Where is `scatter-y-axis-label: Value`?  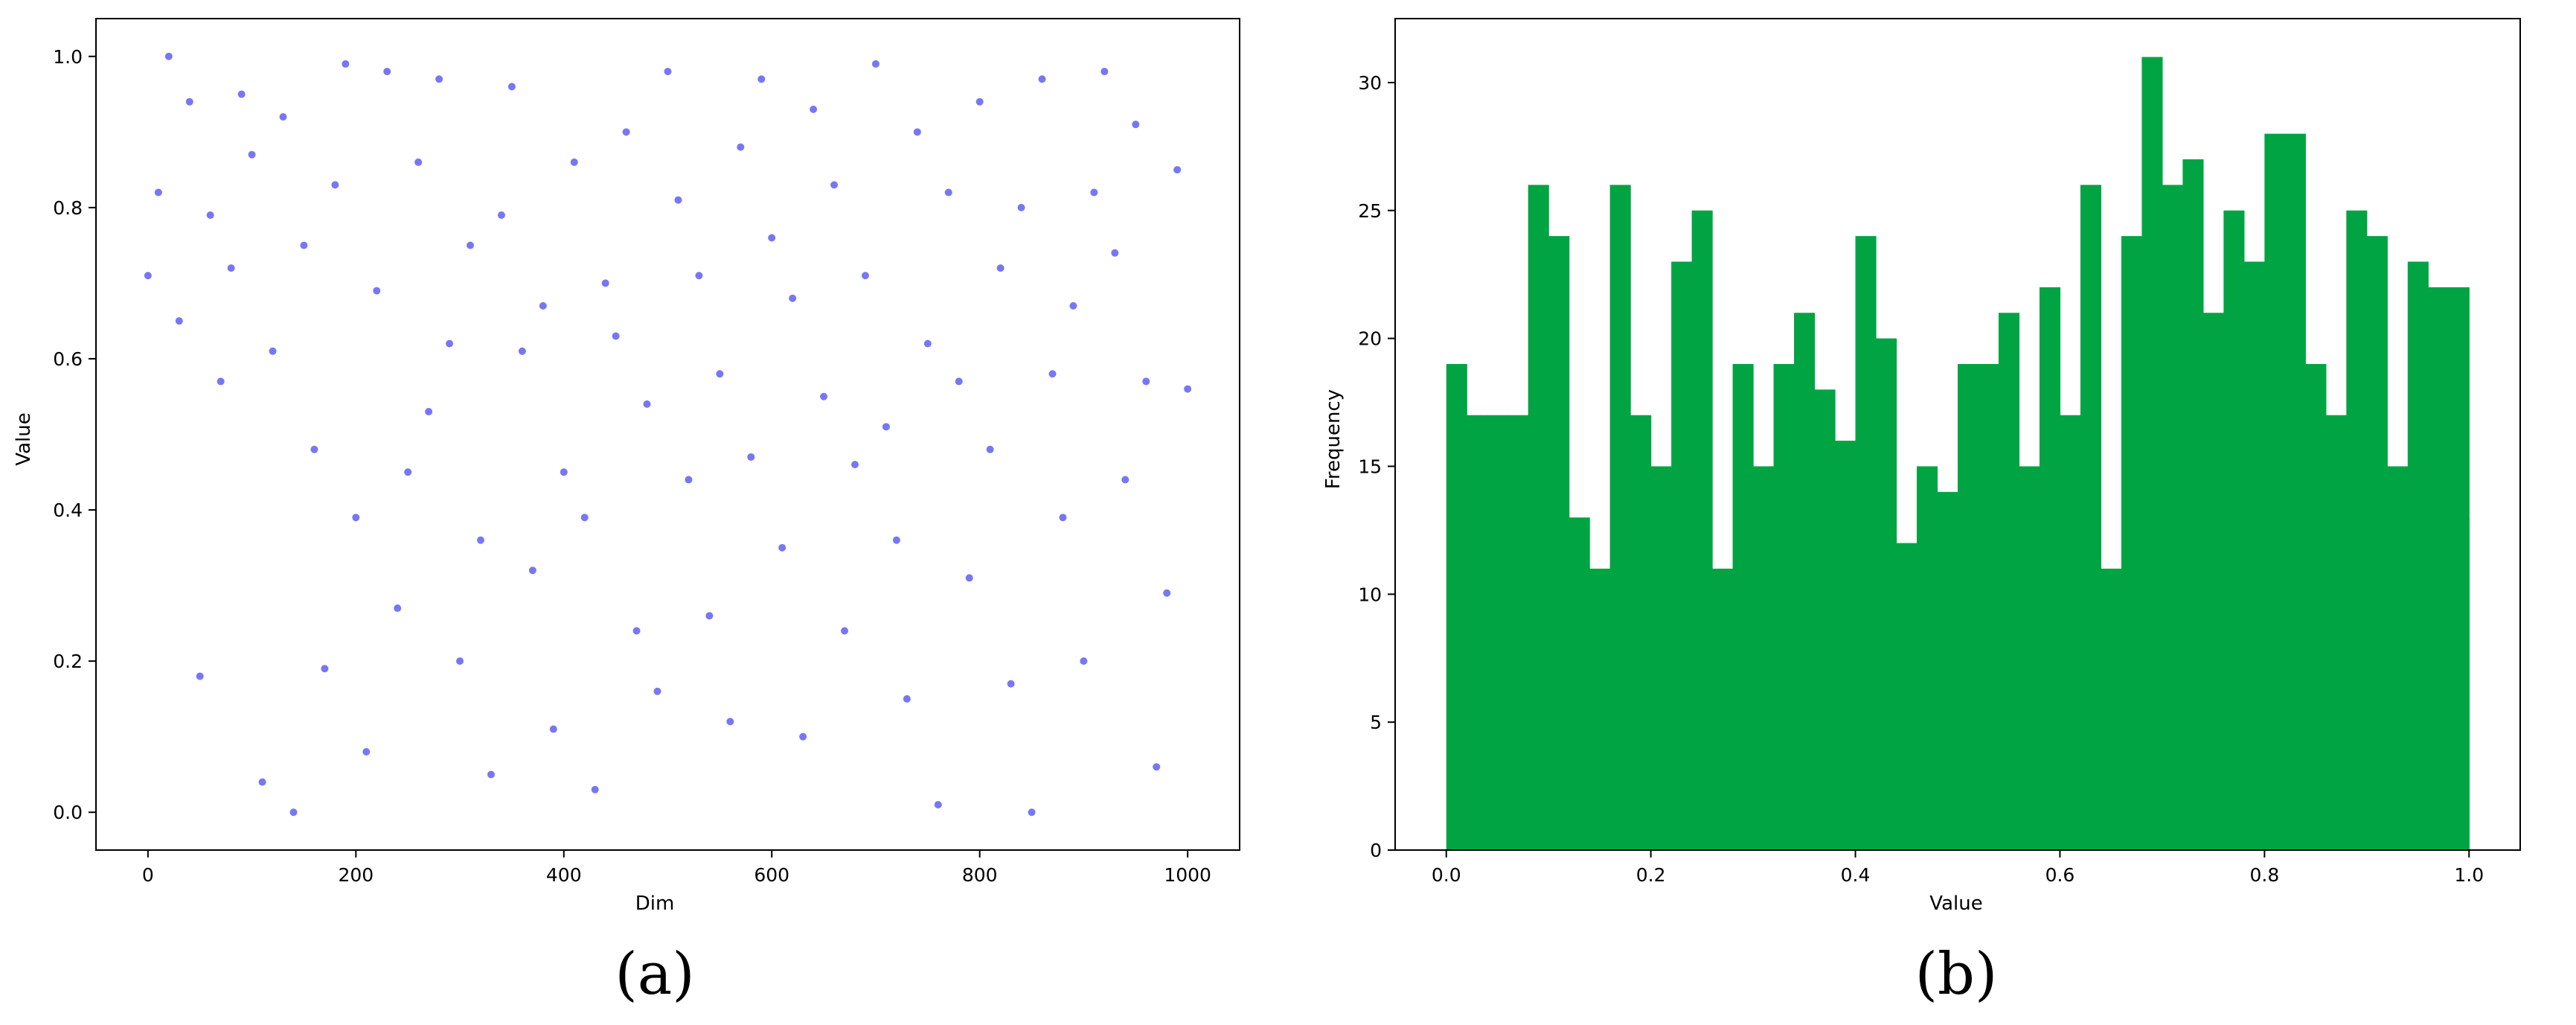 scatter-y-axis-label: Value is located at coordinates (24, 439).